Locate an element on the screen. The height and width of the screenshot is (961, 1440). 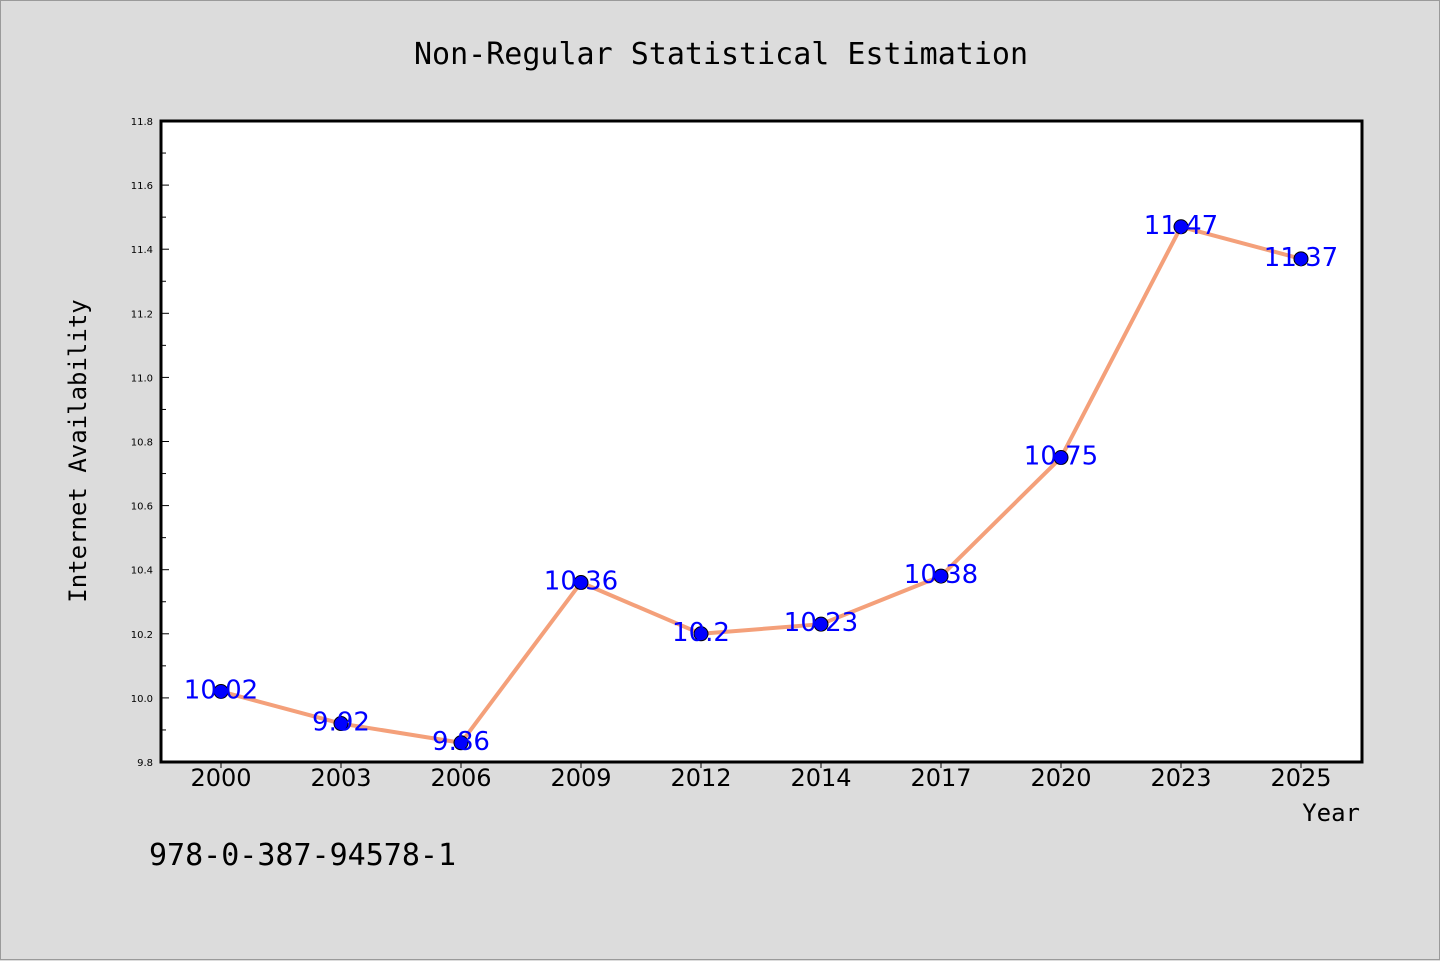
chart-title: Non-Regular Statistical Estimation is located at coordinates (721, 54).